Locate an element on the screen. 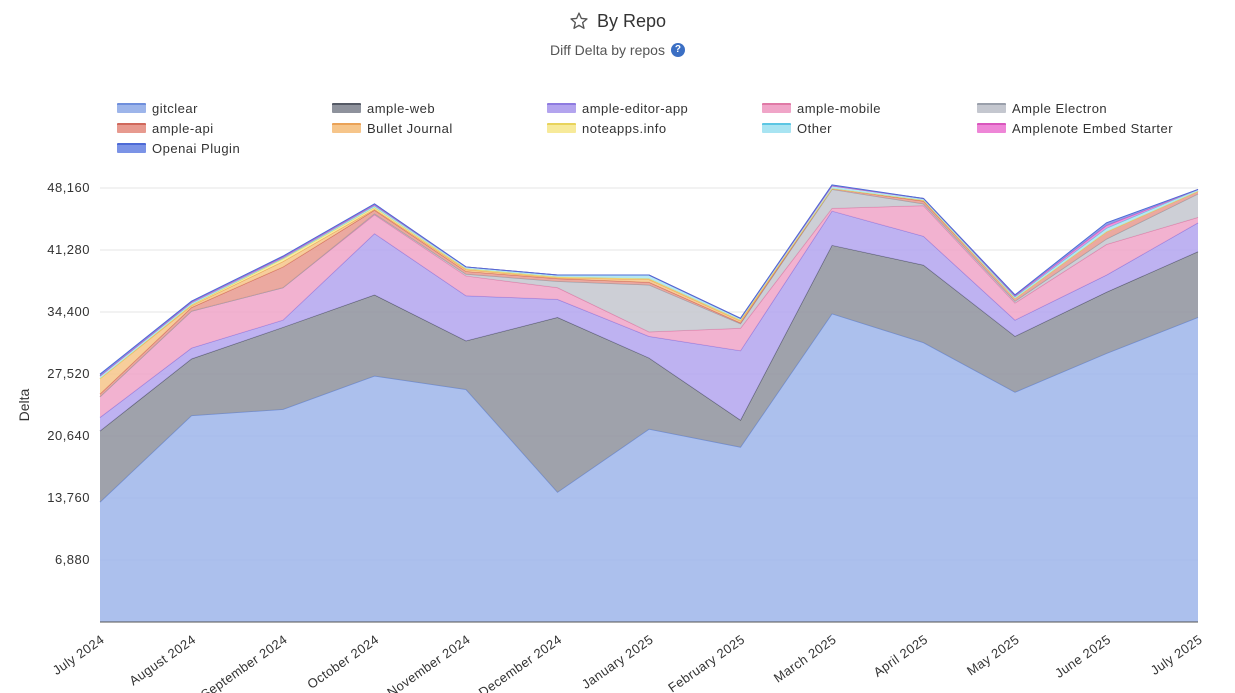 The image size is (1235, 693). page-title: By Repo is located at coordinates (631, 20).